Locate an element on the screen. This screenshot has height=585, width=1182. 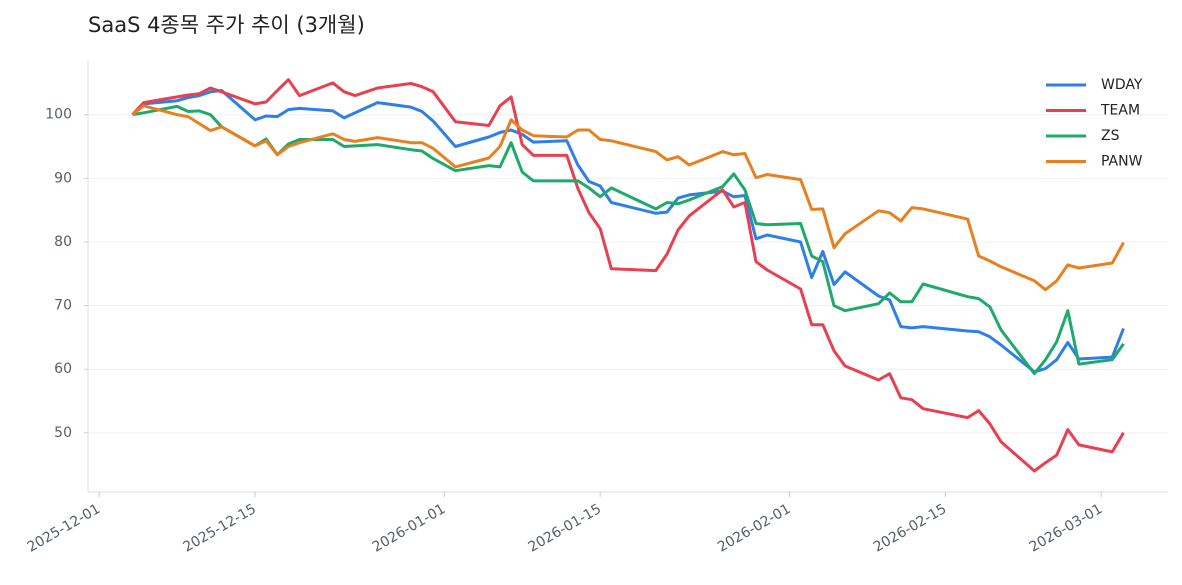
y-tick-label: 90 is located at coordinates (63, 178).